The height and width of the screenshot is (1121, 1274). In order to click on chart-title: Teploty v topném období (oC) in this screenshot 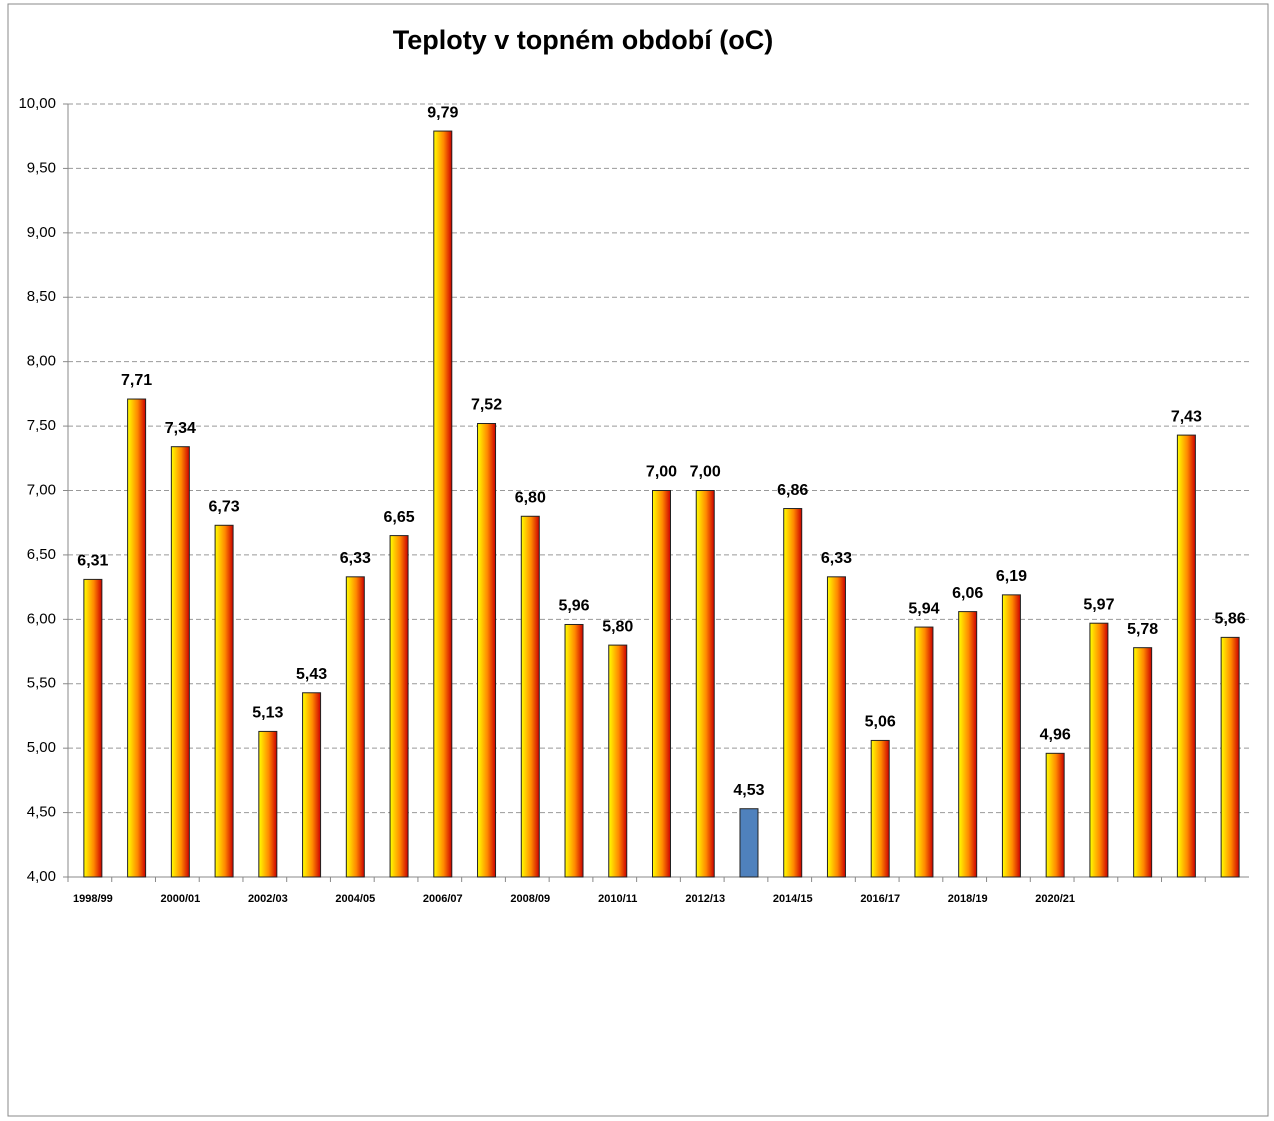, I will do `click(583, 40)`.